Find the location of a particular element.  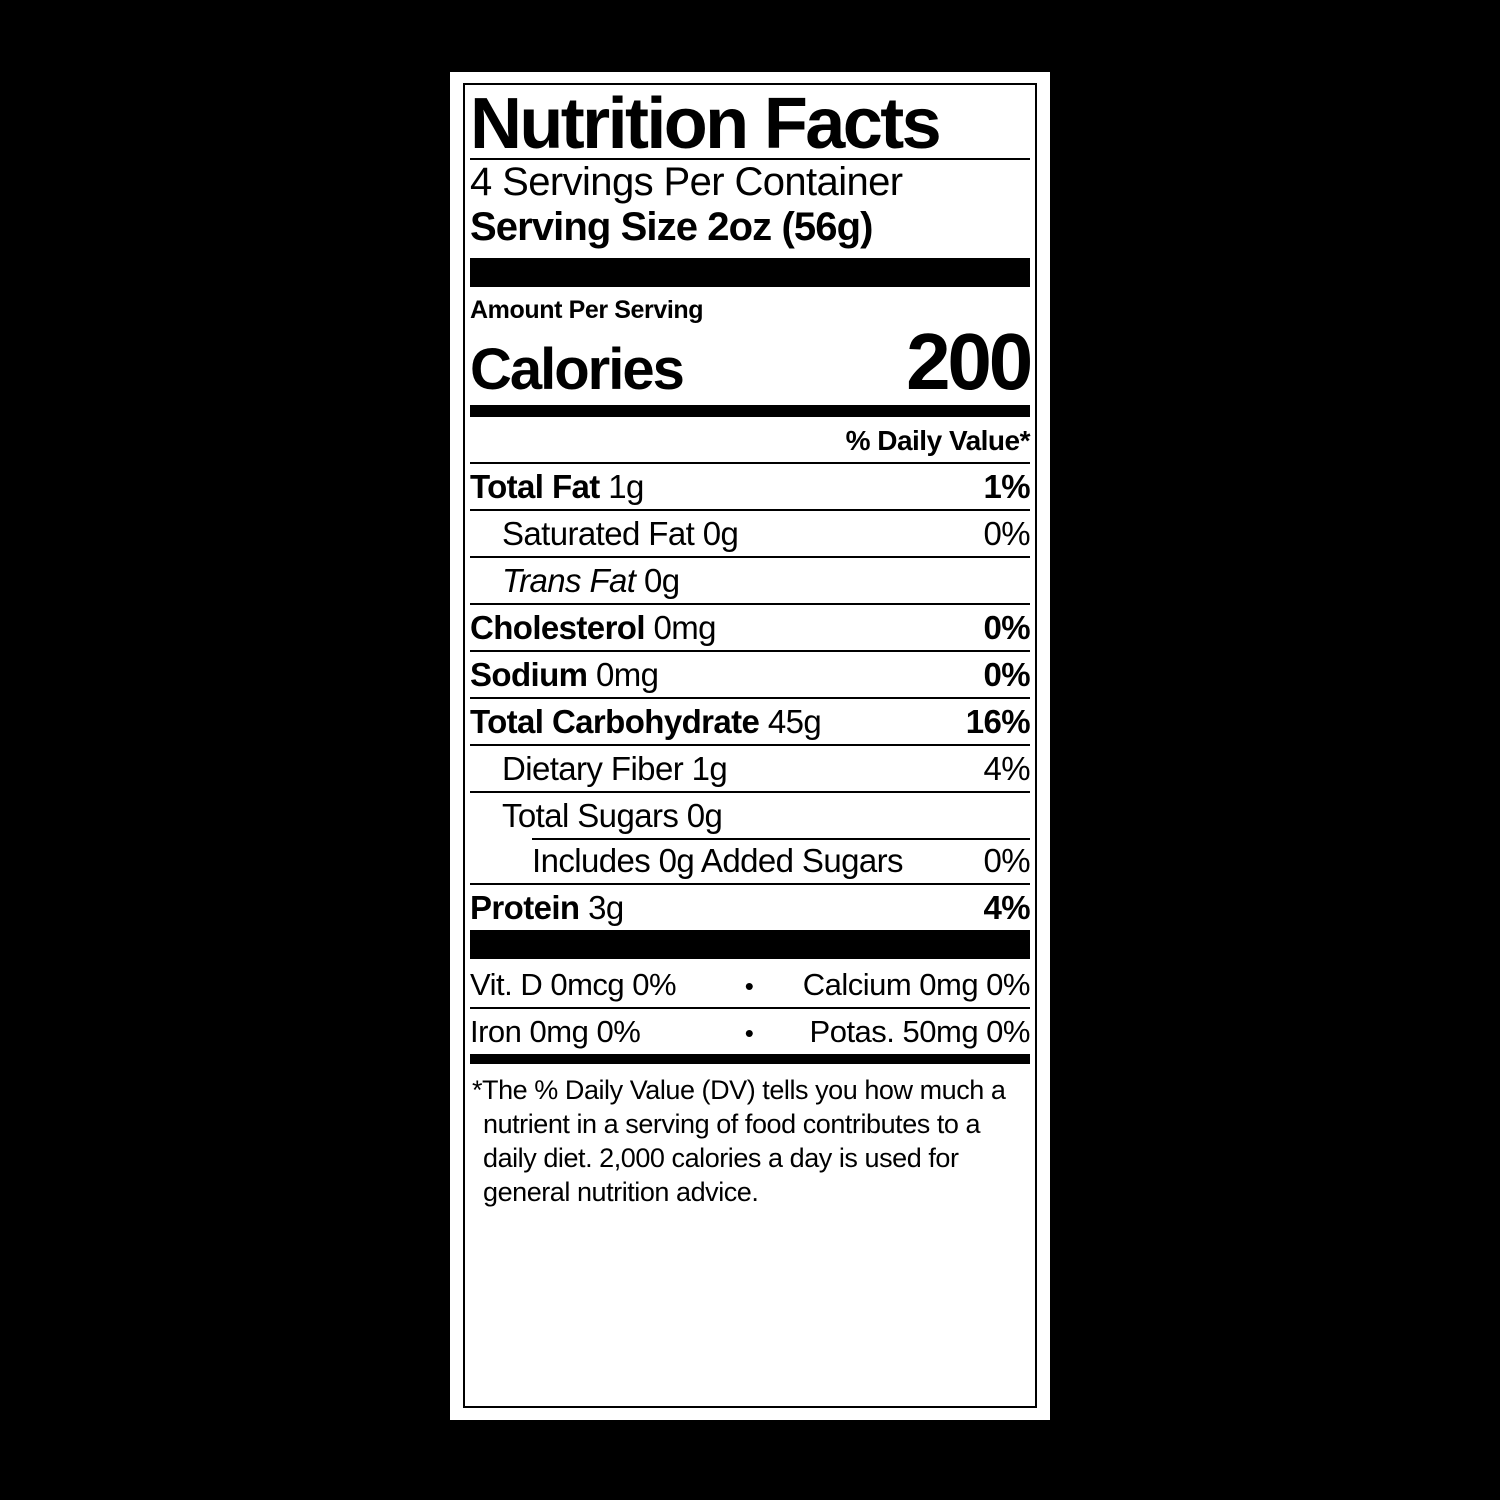

calories-label: Calories is located at coordinates (577, 369).